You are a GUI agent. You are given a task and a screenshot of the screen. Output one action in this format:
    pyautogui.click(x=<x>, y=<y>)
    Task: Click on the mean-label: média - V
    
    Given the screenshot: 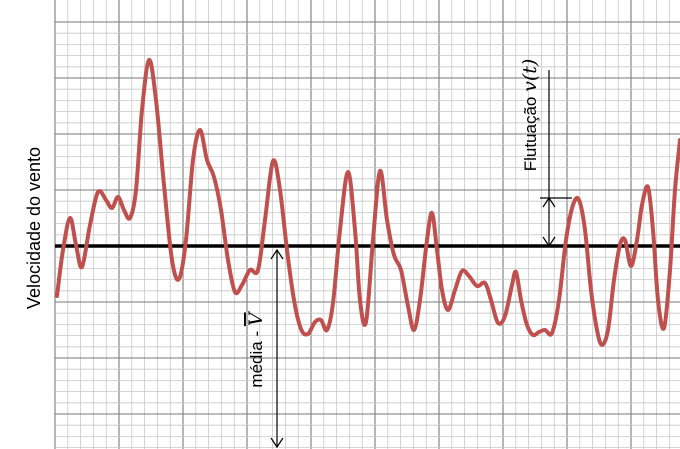 What is the action you would take?
    pyautogui.click(x=256, y=348)
    